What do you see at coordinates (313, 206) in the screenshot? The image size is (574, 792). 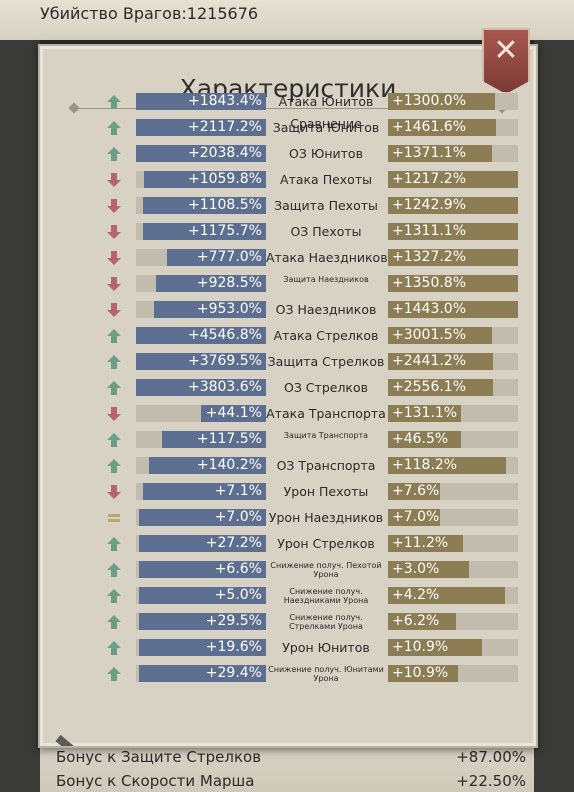 I see `stat-row: +1108.5% Защита Пехоты +1242.9%` at bounding box center [313, 206].